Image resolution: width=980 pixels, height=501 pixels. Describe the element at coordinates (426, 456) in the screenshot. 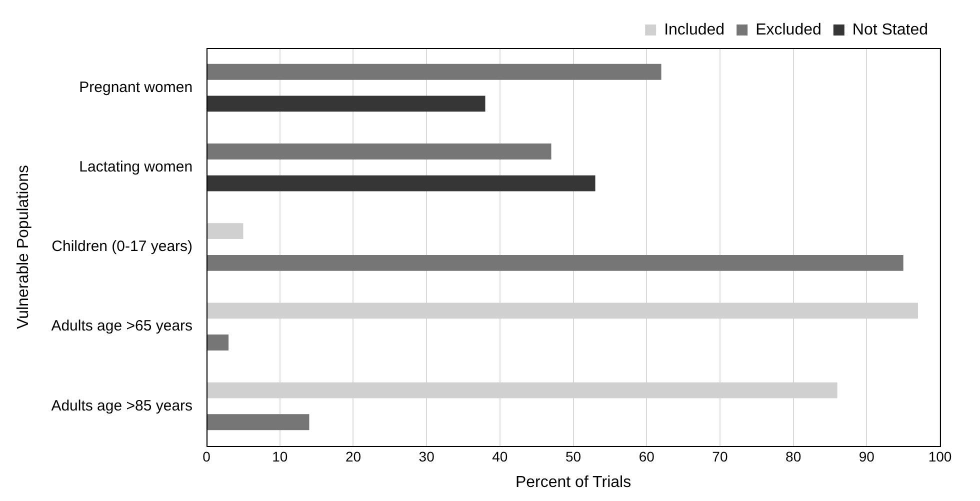

I see `x-tick-label: 30` at that location.